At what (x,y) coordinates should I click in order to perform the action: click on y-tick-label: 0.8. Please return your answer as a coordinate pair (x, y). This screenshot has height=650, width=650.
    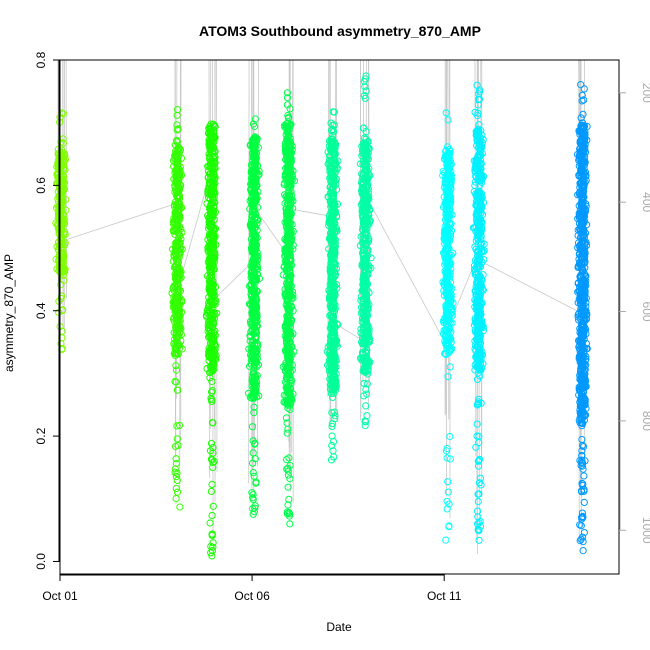
    Looking at the image, I should click on (41, 59).